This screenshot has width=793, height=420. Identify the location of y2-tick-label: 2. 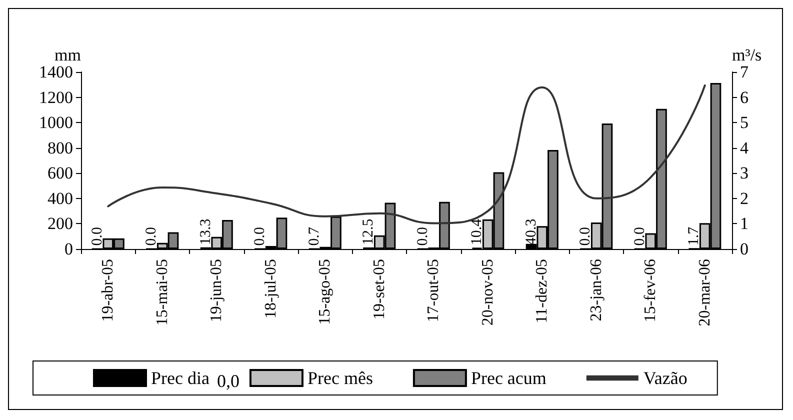
(744, 198).